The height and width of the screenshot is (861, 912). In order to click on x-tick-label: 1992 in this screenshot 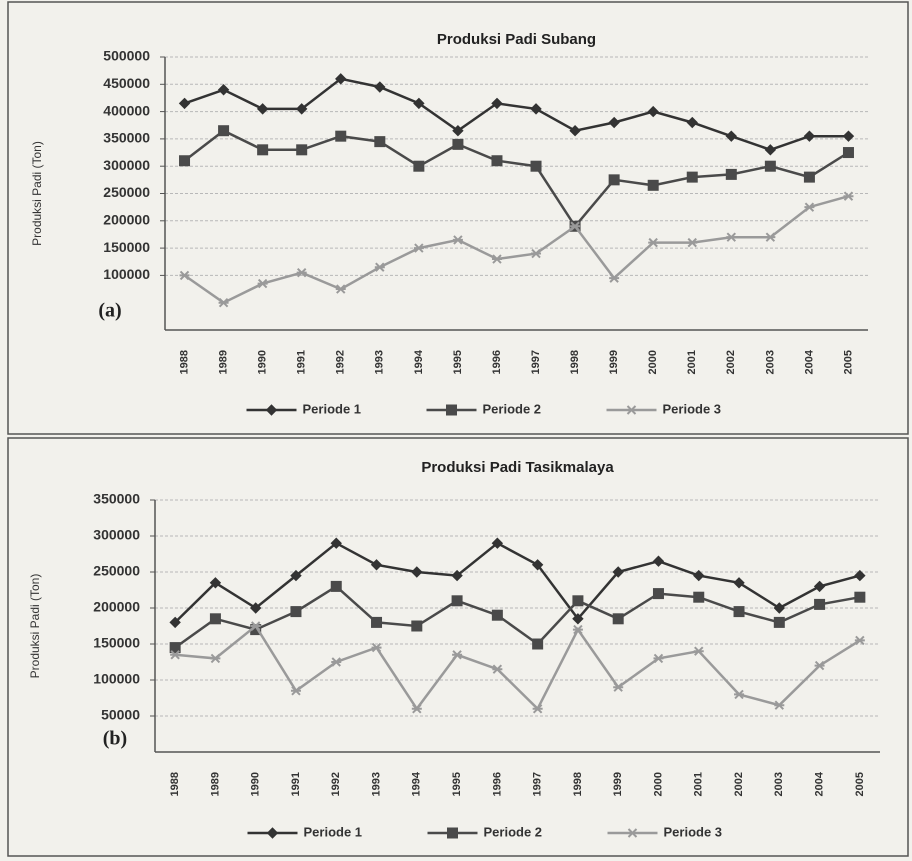, I will do `click(336, 784)`.